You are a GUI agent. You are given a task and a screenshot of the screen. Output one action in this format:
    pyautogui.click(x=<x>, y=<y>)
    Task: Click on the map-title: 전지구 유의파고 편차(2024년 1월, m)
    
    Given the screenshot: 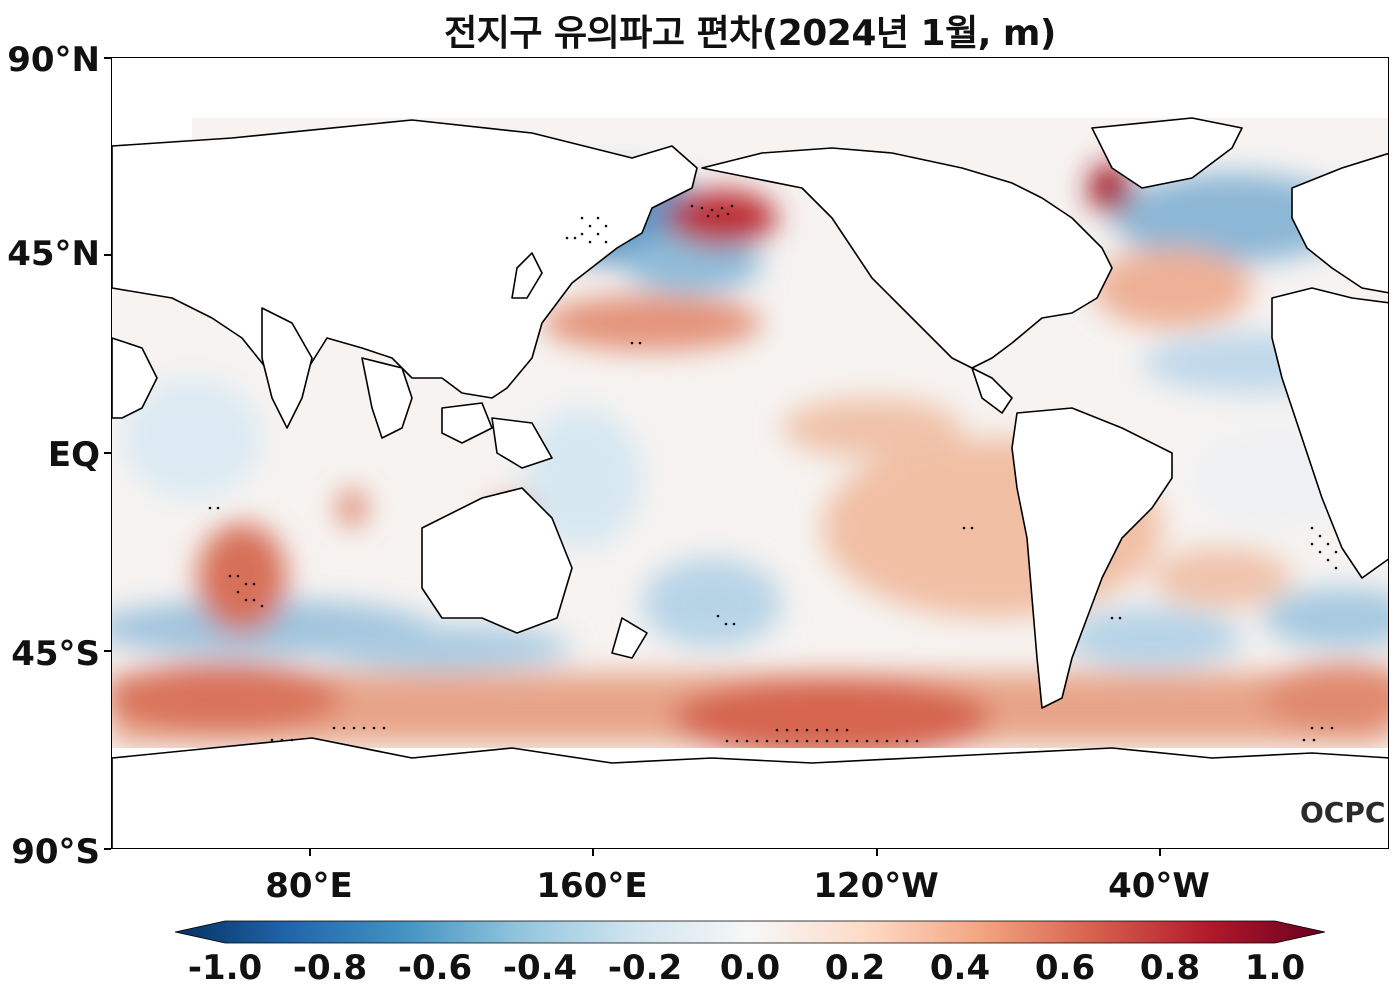 What is the action you would take?
    pyautogui.click(x=750, y=33)
    